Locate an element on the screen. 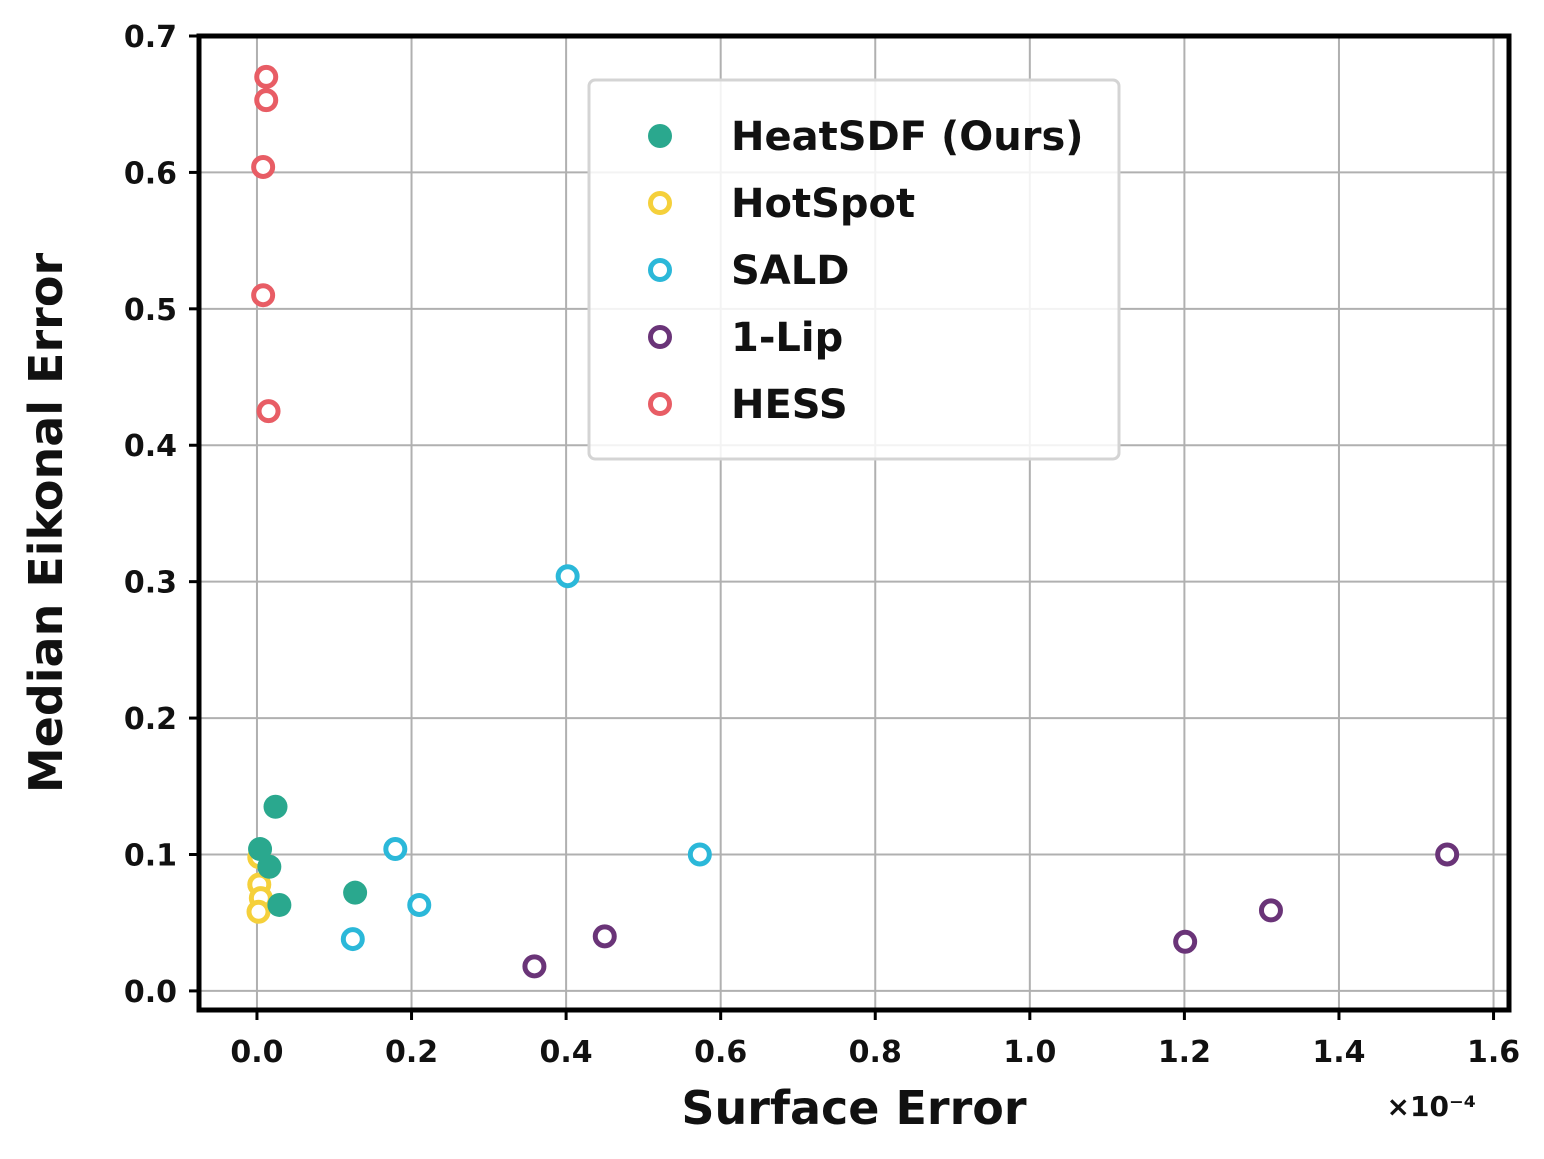 The height and width of the screenshot is (1159, 1544). legend-box is located at coordinates (854, 269).